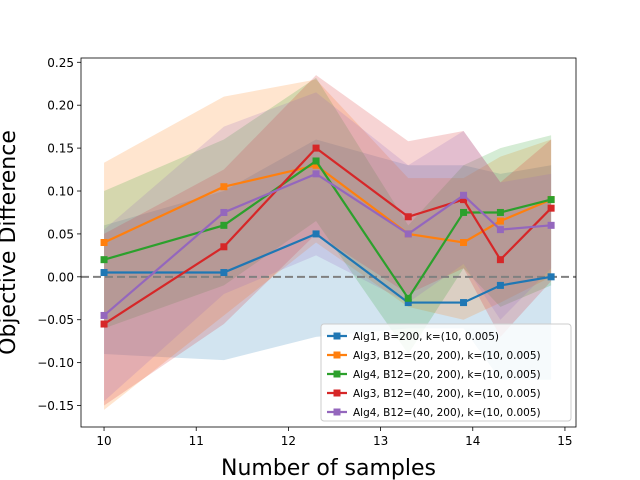  Describe the element at coordinates (103, 441) in the screenshot. I see `x-tick-label: 10` at that location.